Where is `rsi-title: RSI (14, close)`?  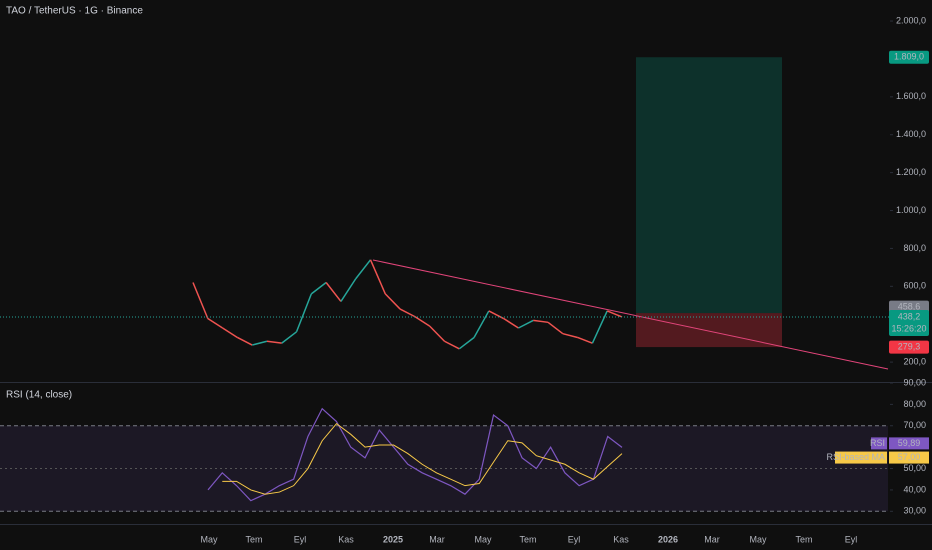 rsi-title: RSI (14, close) is located at coordinates (39, 395).